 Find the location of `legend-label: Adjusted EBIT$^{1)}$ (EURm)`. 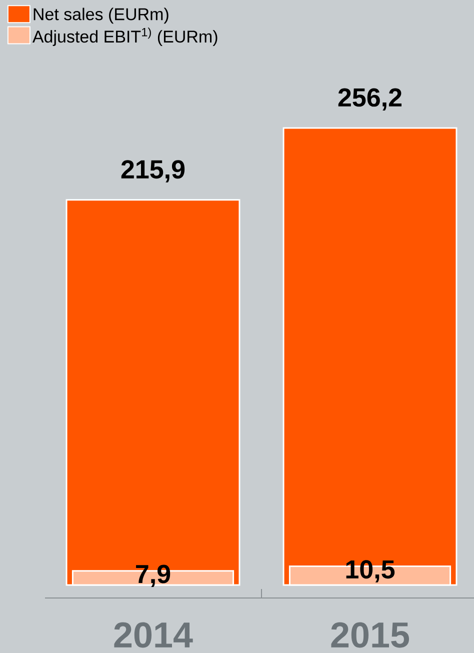

legend-label: Adjusted EBIT$^{1)}$ (EURm) is located at coordinates (125, 37).